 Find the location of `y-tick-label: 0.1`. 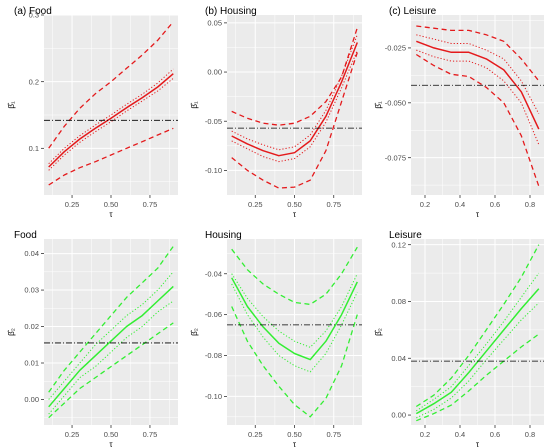

y-tick-label: 0.1 is located at coordinates (34, 148).